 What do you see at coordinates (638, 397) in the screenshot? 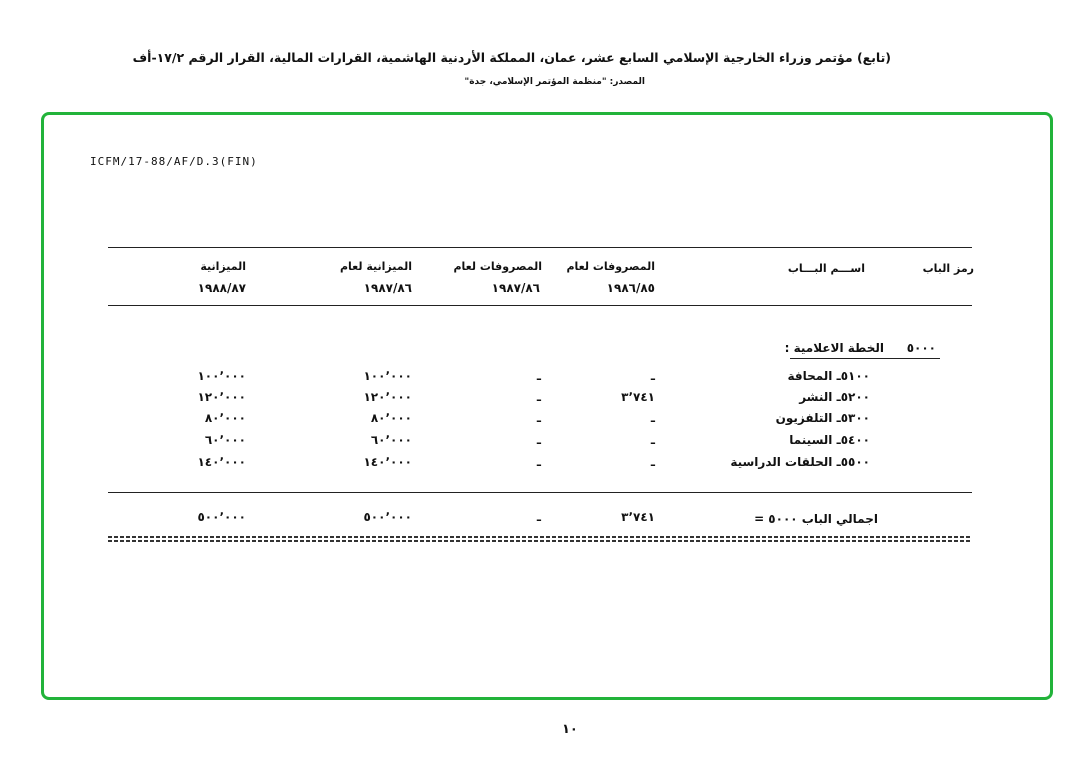
I see `row-exp-8586: ٣٬٧٤١` at bounding box center [638, 397].